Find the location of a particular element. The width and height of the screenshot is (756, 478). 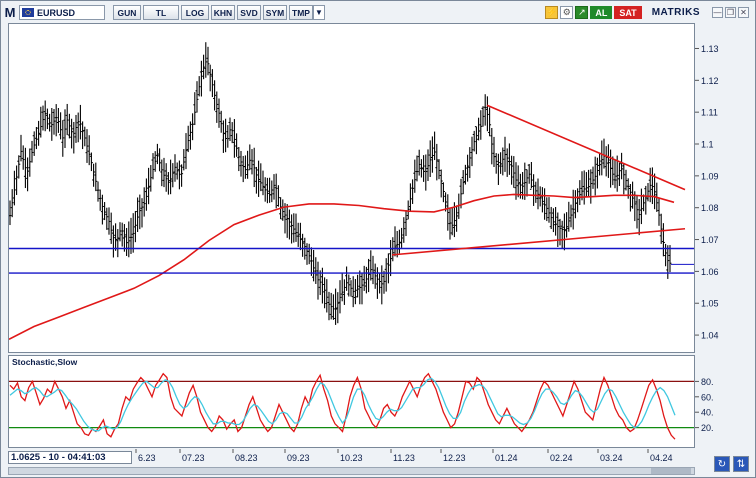

y-tick-label: 80. is located at coordinates (707, 382).